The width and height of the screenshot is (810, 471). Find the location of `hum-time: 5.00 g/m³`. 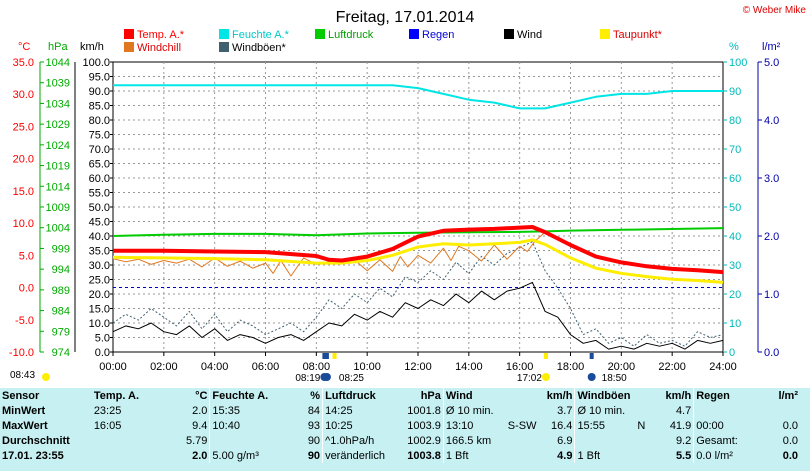

hum-time: 5.00 g/m³ is located at coordinates (247, 455).